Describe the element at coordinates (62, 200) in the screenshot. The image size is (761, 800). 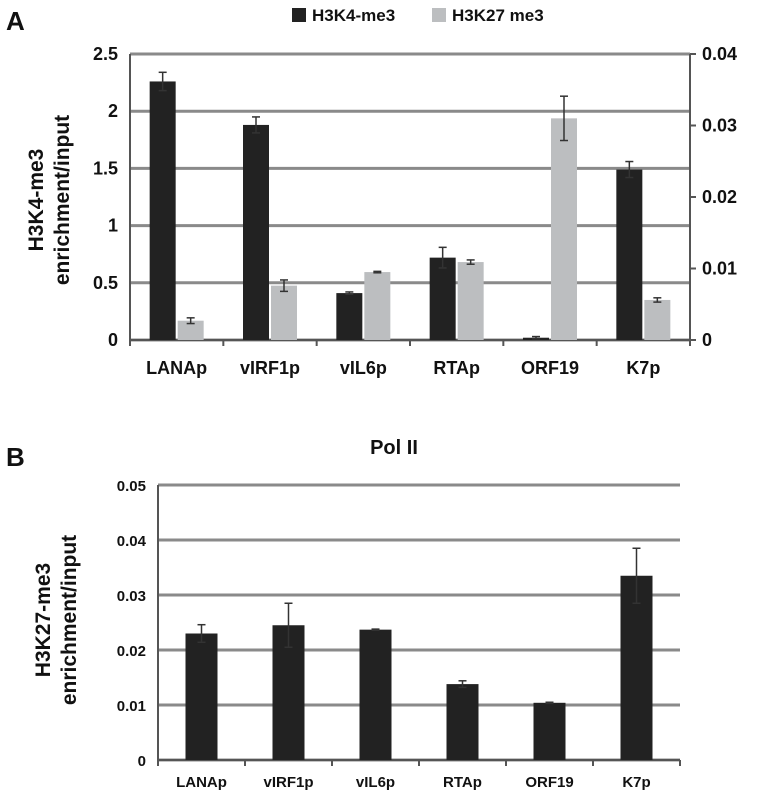
I see `chart-a-ylabel-line2: enrichment/input` at that location.